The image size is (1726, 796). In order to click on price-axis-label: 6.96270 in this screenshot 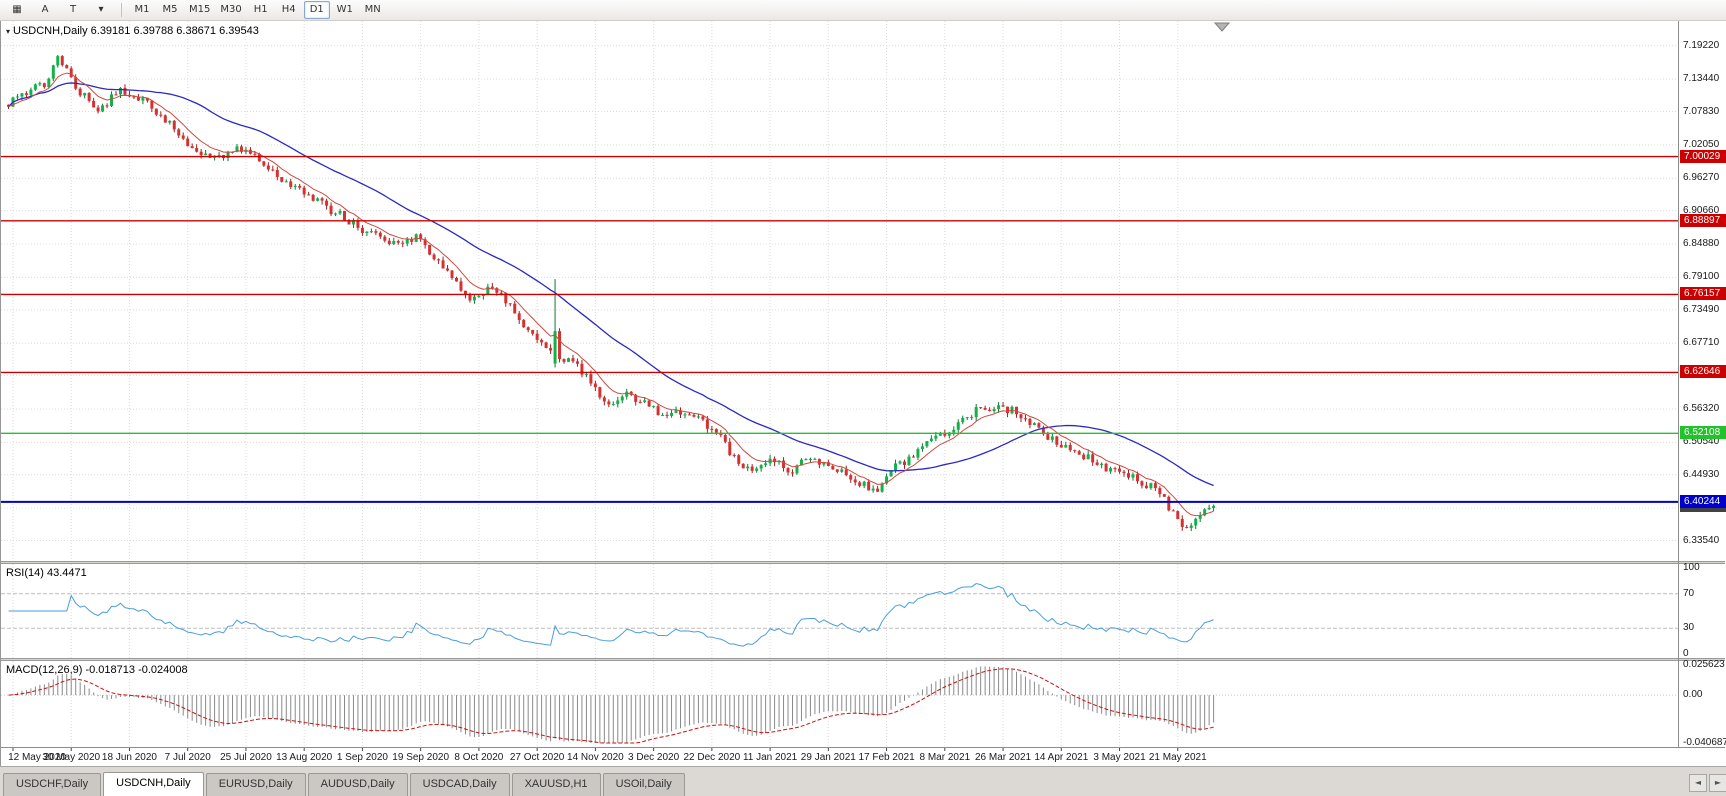, I will do `click(1701, 178)`.